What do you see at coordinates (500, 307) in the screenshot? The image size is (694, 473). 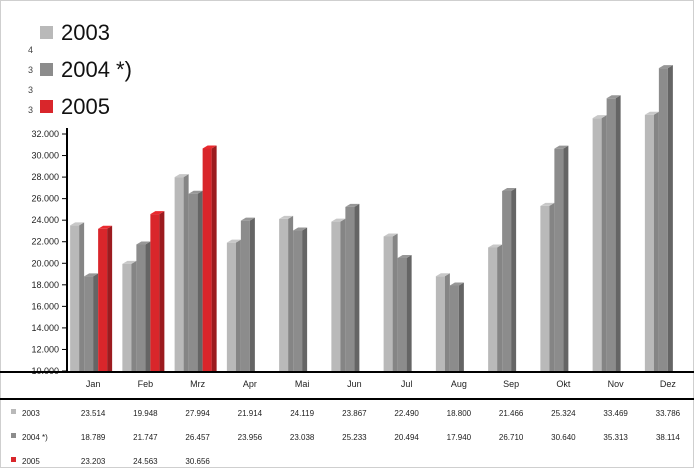 I see `bar-side-2003-Sep` at bounding box center [500, 307].